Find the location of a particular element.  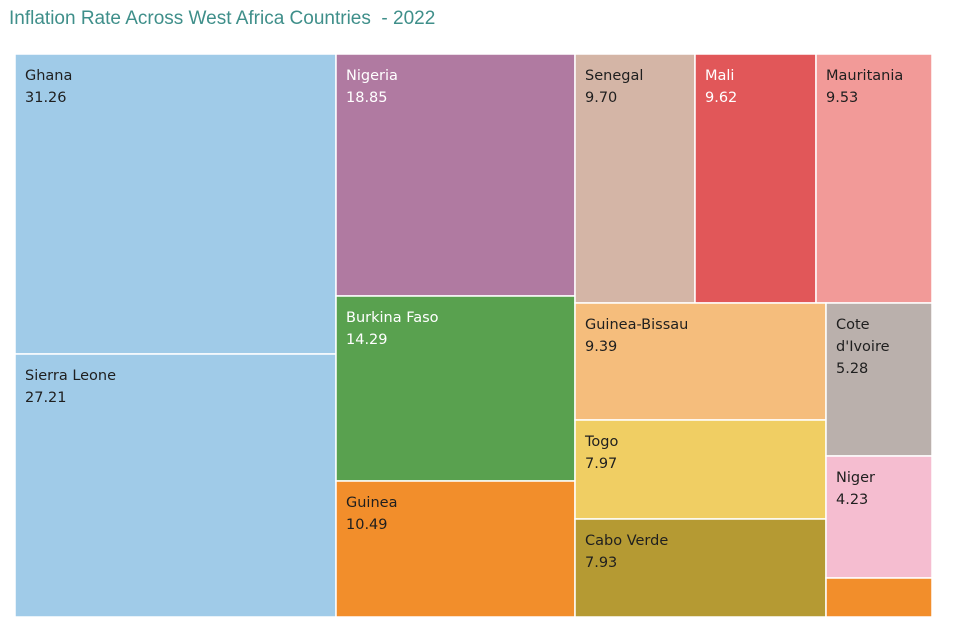

tile-value-burkina-faso: 14.29 is located at coordinates (367, 340).